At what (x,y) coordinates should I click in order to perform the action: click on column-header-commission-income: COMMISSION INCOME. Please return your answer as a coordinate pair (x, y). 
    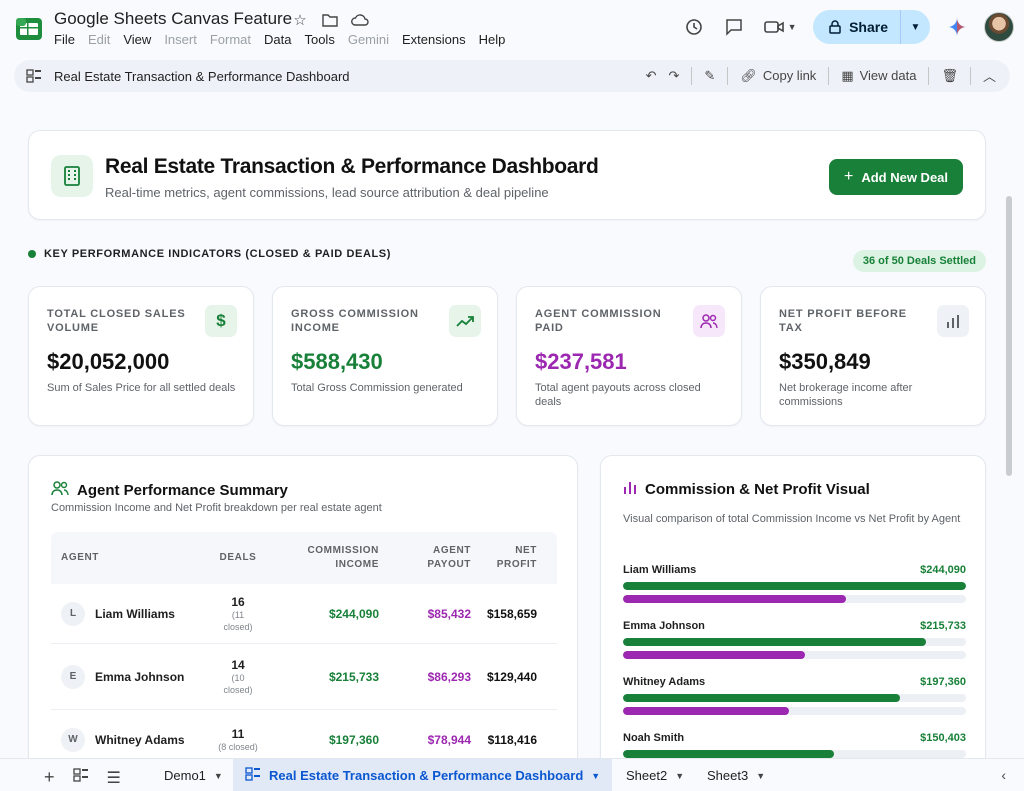
    Looking at the image, I should click on (327, 558).